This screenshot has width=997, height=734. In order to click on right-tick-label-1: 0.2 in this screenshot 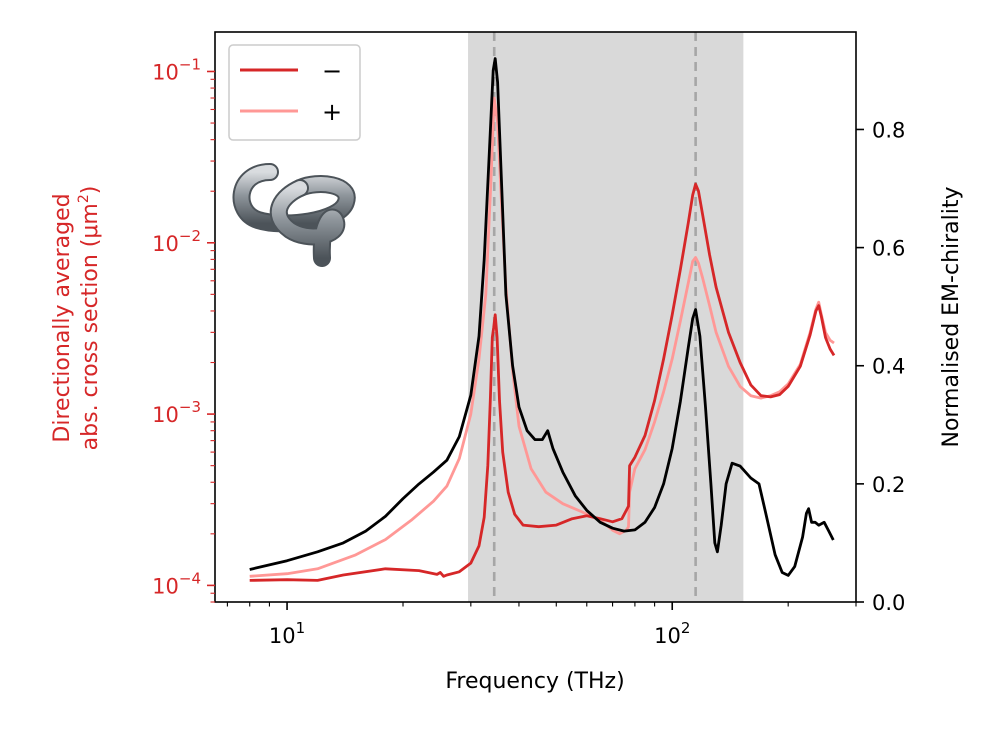, I will do `click(888, 485)`.